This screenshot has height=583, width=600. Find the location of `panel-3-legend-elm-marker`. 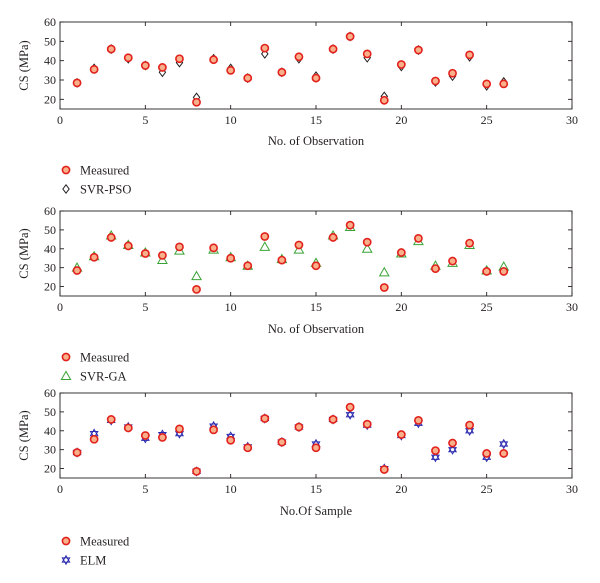

panel-3-legend-elm-marker is located at coordinates (66, 560).